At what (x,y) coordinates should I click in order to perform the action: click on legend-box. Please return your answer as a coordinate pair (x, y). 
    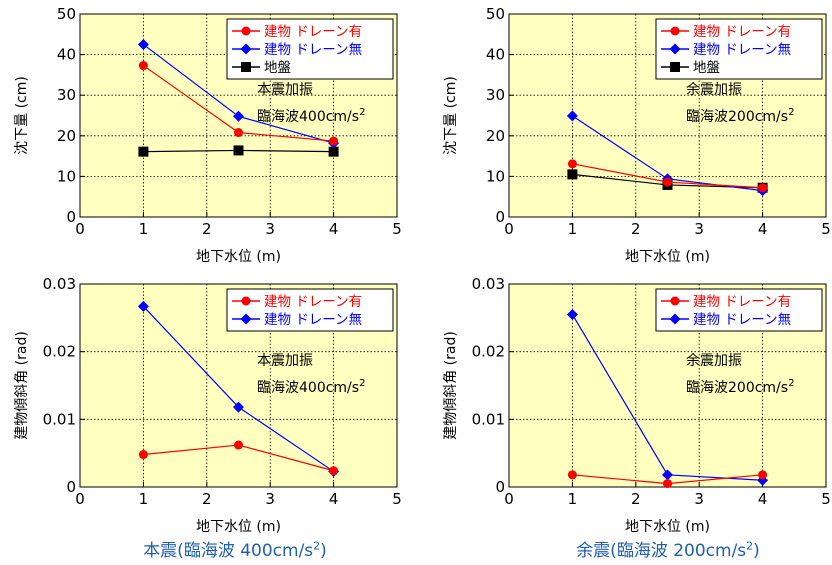
    Looking at the image, I should click on (310, 310).